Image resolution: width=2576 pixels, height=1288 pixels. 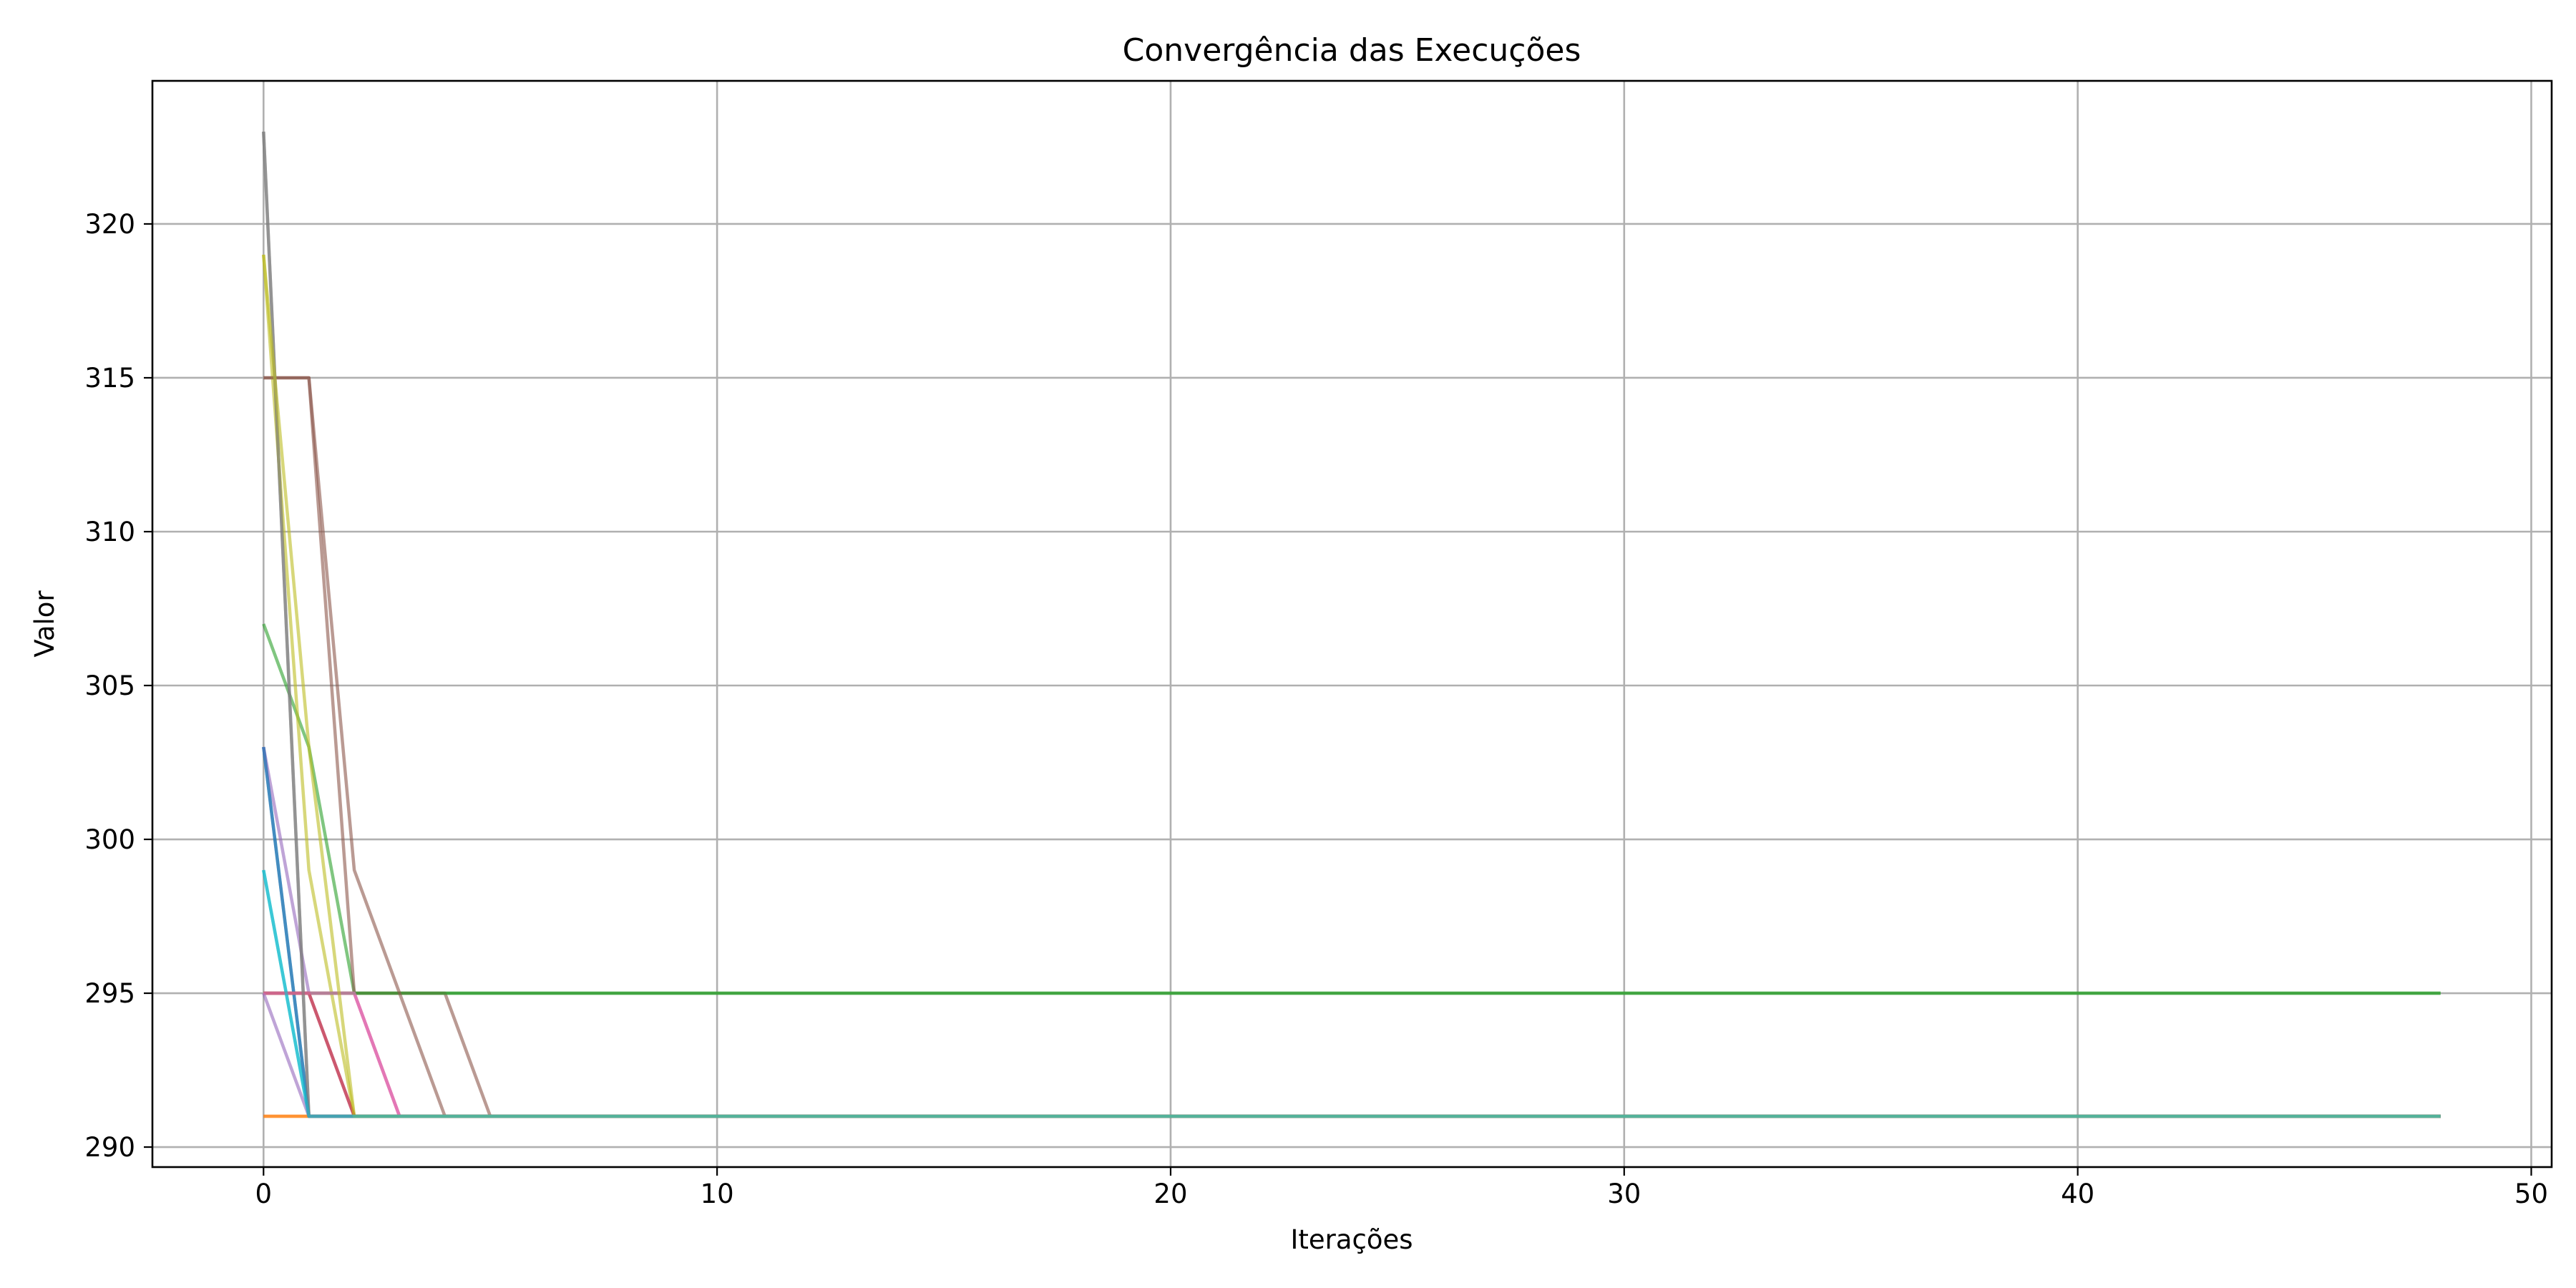 I want to click on x-tick-label: 20, so click(x=1170, y=1194).